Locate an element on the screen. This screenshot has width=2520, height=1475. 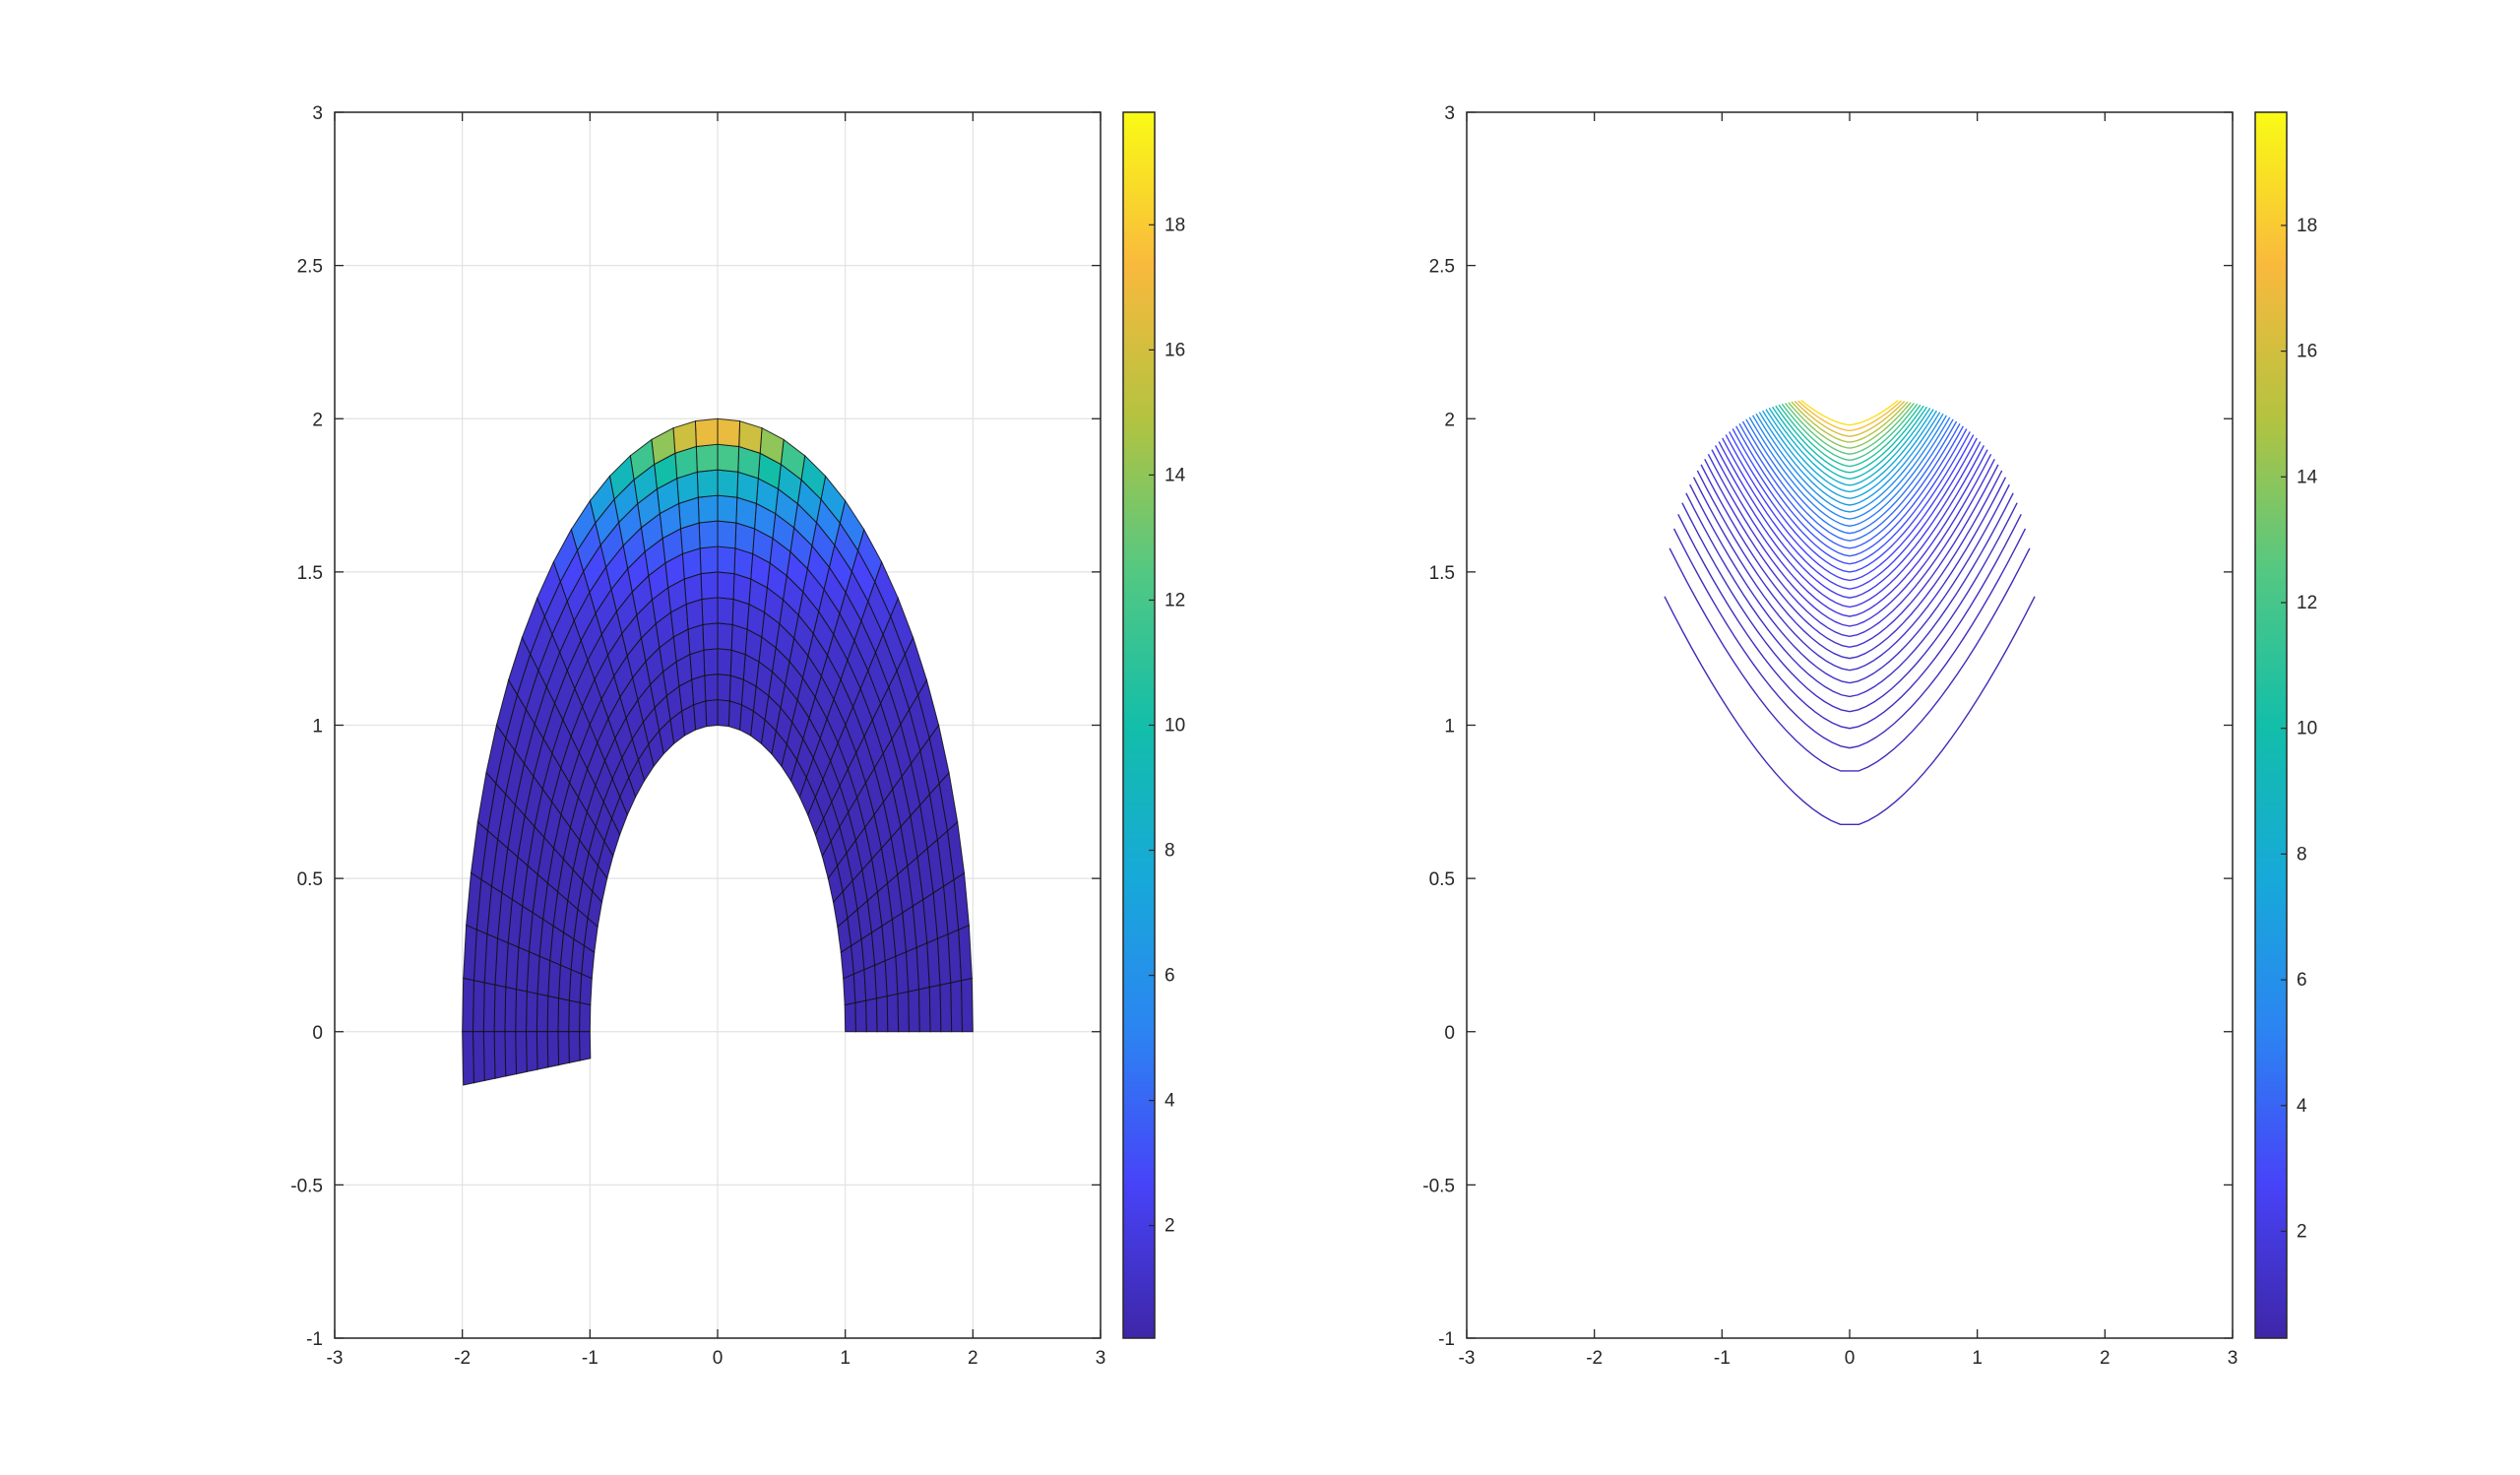
right-x-tick-label: 0 is located at coordinates (1850, 1358).